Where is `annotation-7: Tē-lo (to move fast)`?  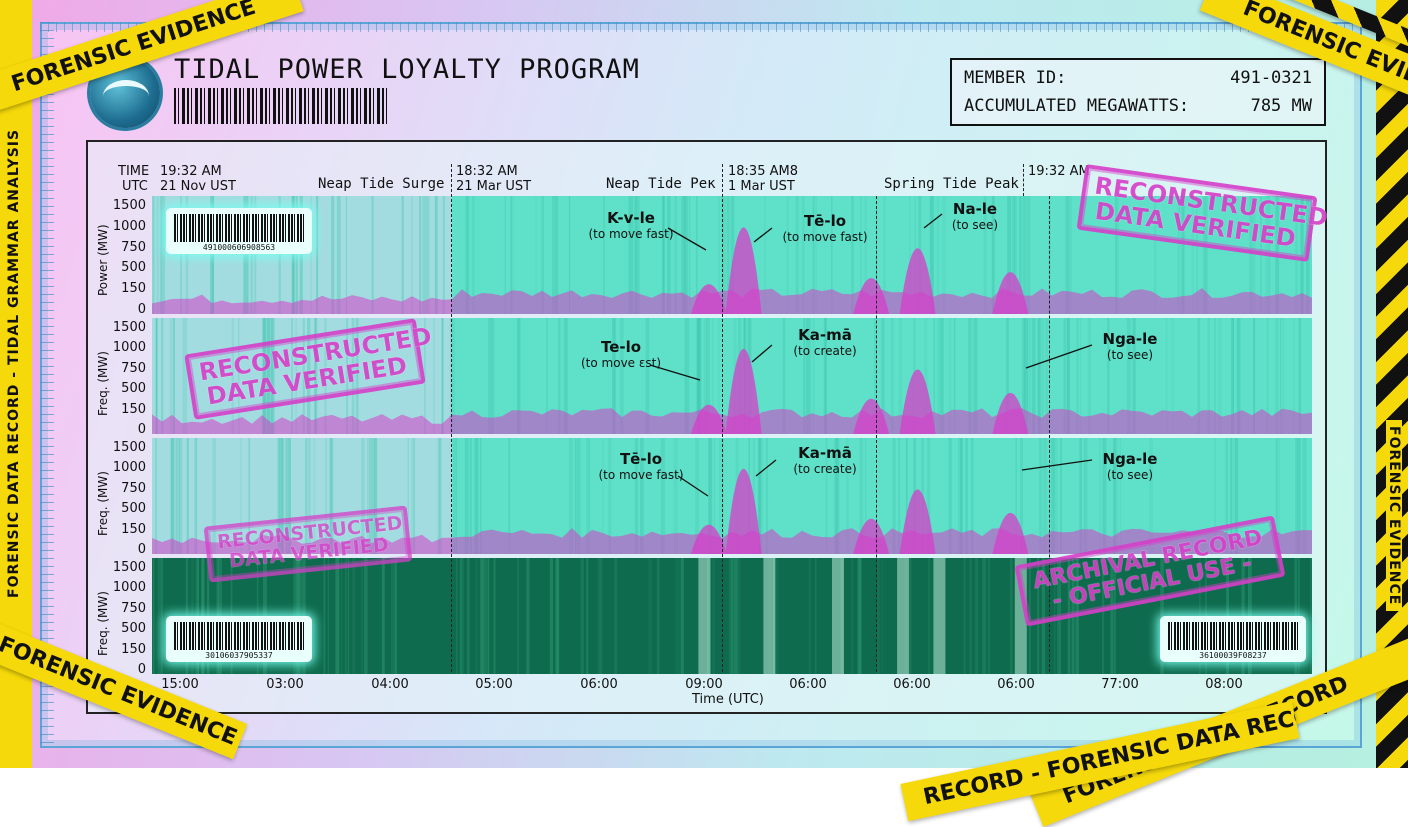
annotation-7: Tē-lo (to move fast) is located at coordinates (641, 466).